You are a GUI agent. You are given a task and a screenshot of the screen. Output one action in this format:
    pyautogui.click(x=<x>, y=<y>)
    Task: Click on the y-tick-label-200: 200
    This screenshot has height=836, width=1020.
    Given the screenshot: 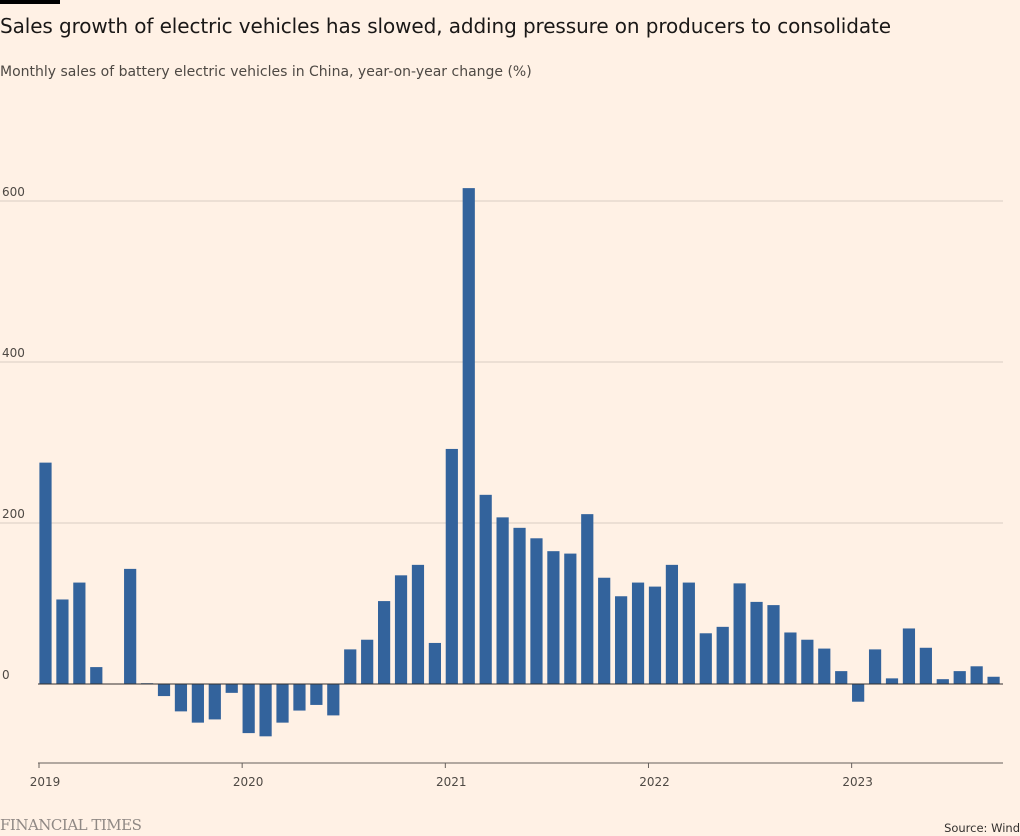 What is the action you would take?
    pyautogui.click(x=13, y=514)
    